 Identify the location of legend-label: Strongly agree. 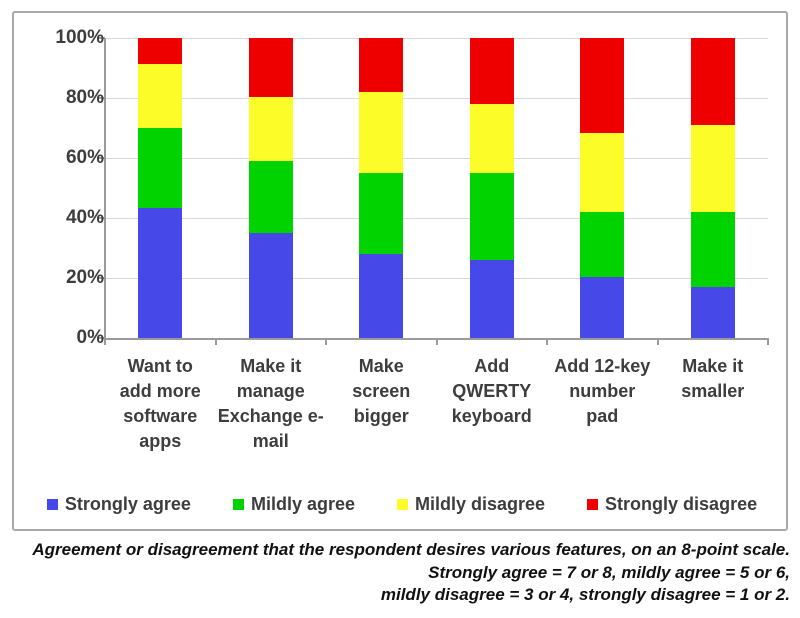
(127, 503).